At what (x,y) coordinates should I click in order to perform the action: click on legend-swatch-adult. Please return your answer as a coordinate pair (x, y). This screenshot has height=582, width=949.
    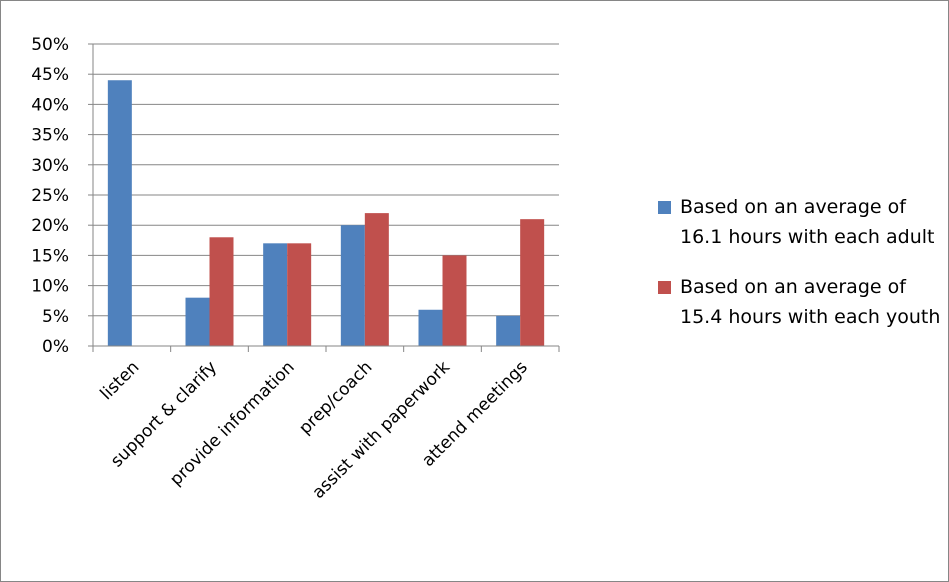
    Looking at the image, I should click on (664, 207).